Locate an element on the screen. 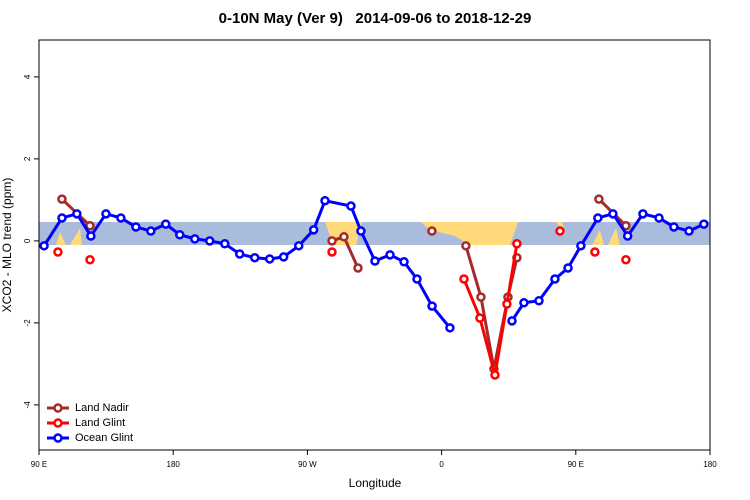  y-tick-label: 2 is located at coordinates (27, 158).